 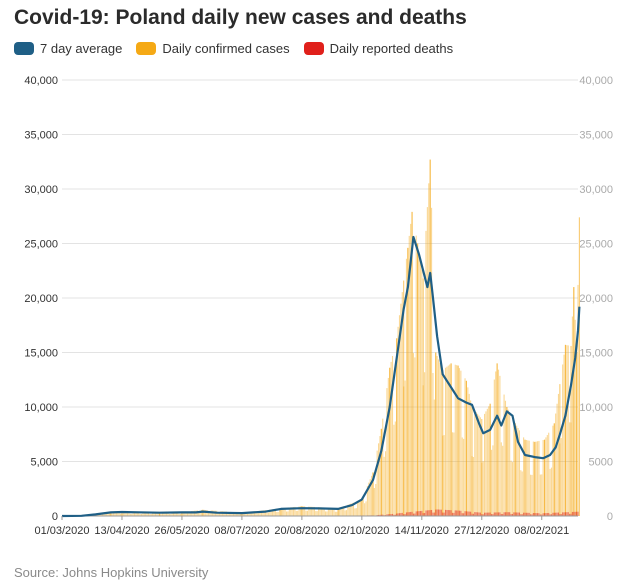 I want to click on x-tick-label-2: 26/05/2020, so click(x=181, y=530).